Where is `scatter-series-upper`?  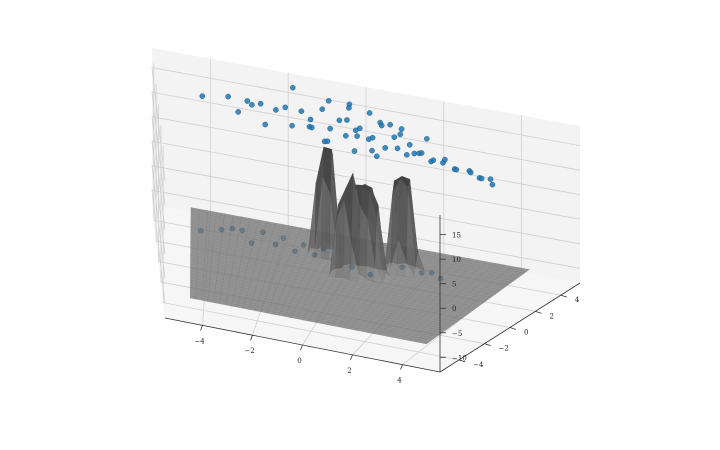
scatter-series-upper is located at coordinates (347, 136).